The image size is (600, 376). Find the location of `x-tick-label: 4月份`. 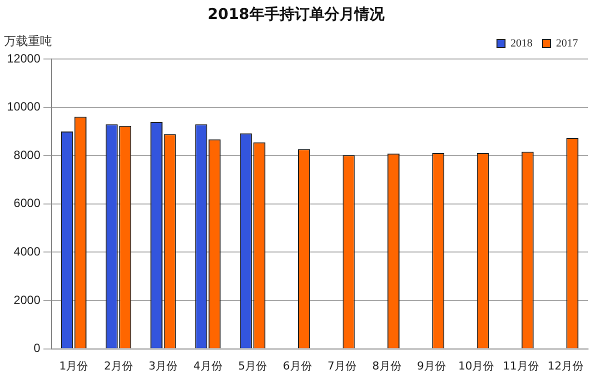

x-tick-label: 4月份 is located at coordinates (207, 365).